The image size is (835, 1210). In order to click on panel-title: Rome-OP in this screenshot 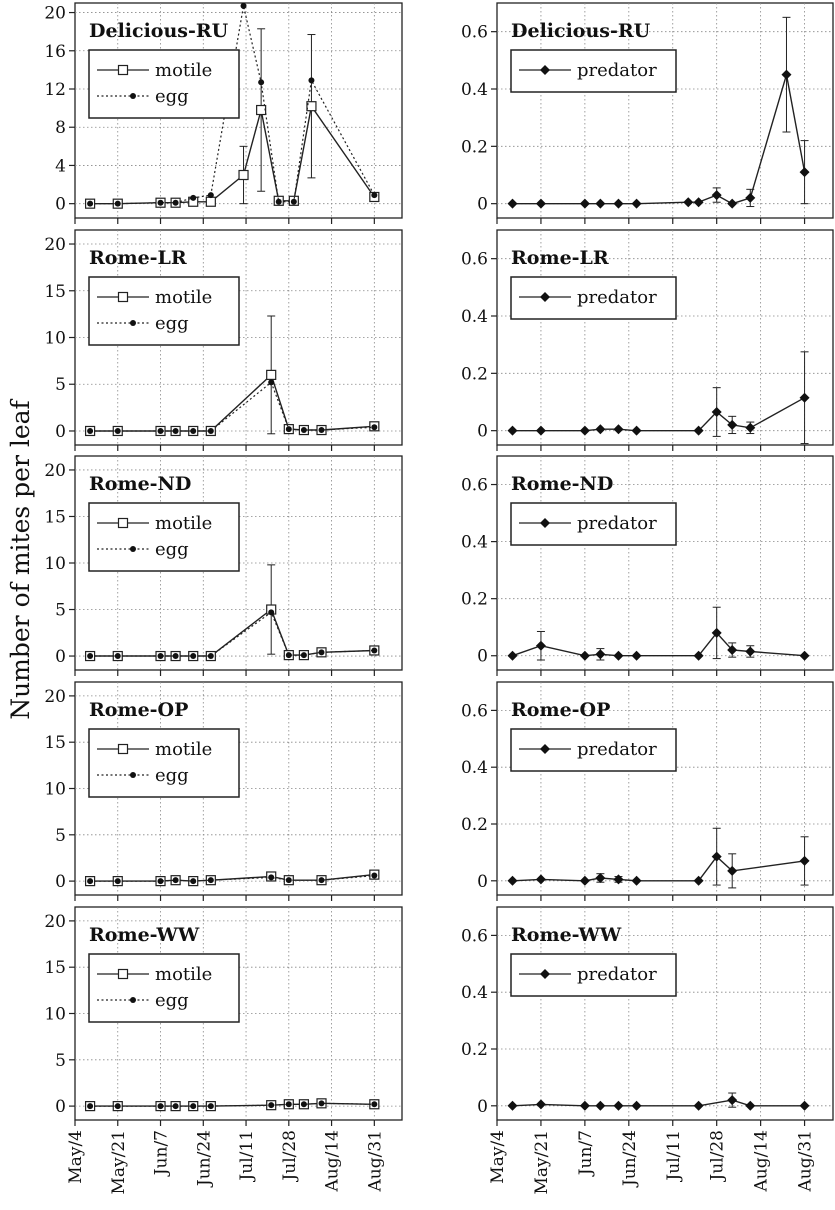, I will do `click(138, 710)`.